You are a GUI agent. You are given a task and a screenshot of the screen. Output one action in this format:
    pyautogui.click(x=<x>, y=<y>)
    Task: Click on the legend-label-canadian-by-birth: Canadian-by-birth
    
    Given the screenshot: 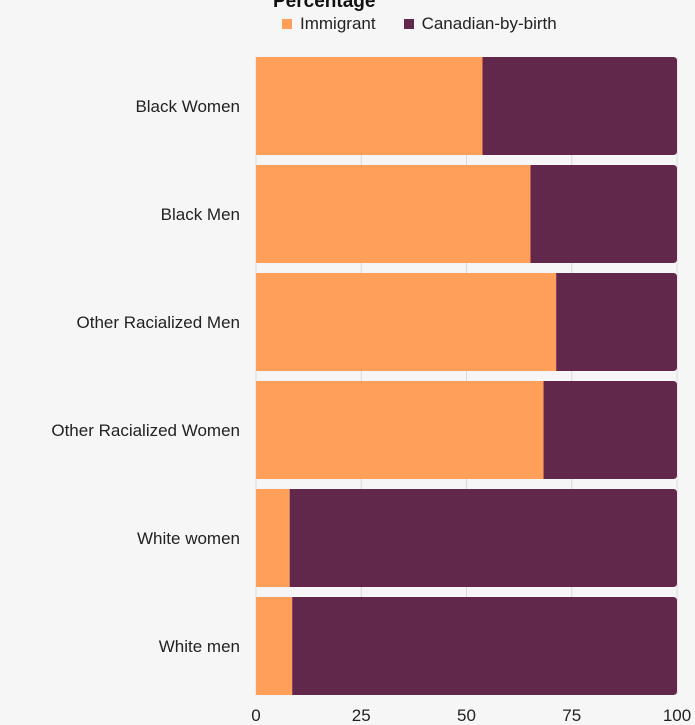 What is the action you would take?
    pyautogui.click(x=489, y=23)
    